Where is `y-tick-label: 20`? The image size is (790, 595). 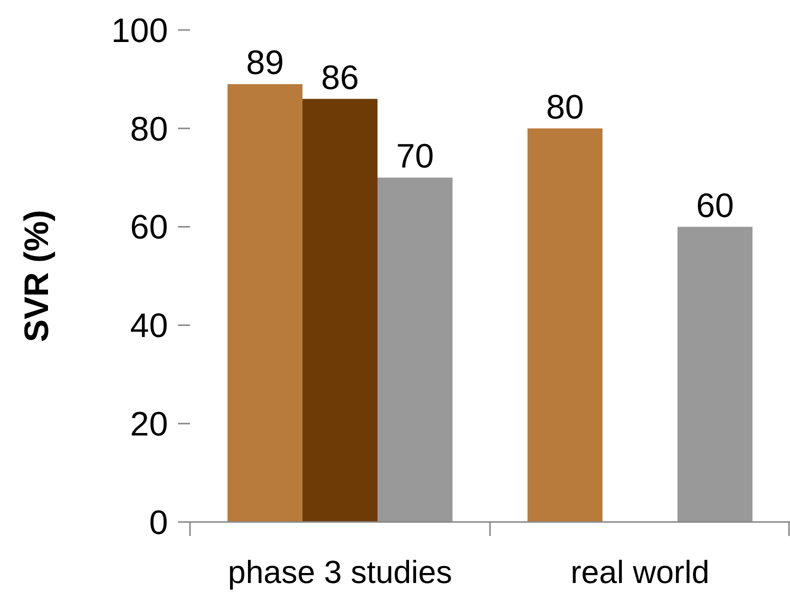
y-tick-label: 20 is located at coordinates (149, 425).